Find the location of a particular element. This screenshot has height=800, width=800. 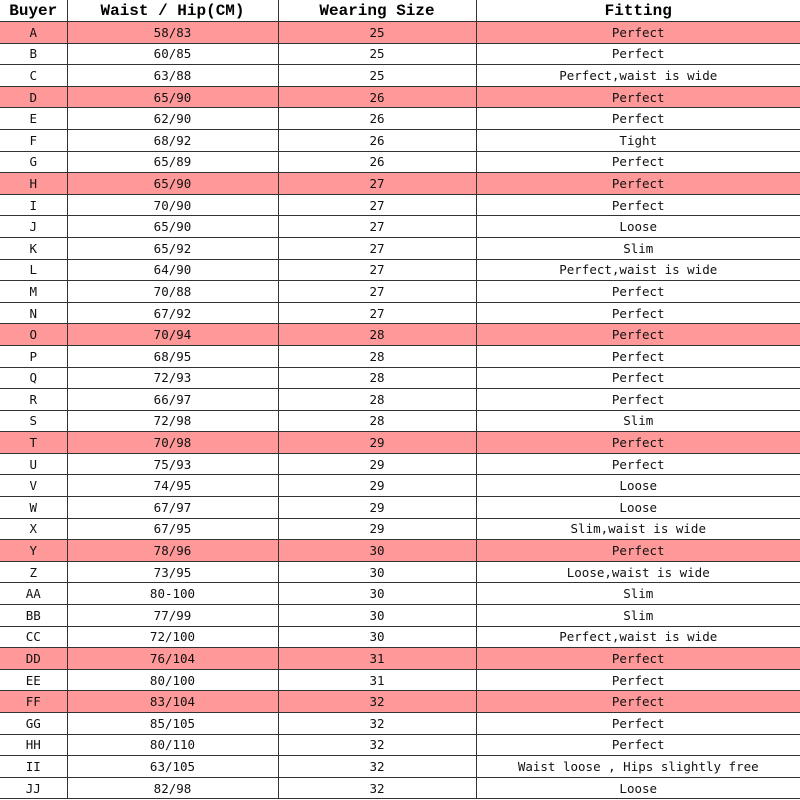

waist-hip-cell: 66/97 is located at coordinates (172, 399).